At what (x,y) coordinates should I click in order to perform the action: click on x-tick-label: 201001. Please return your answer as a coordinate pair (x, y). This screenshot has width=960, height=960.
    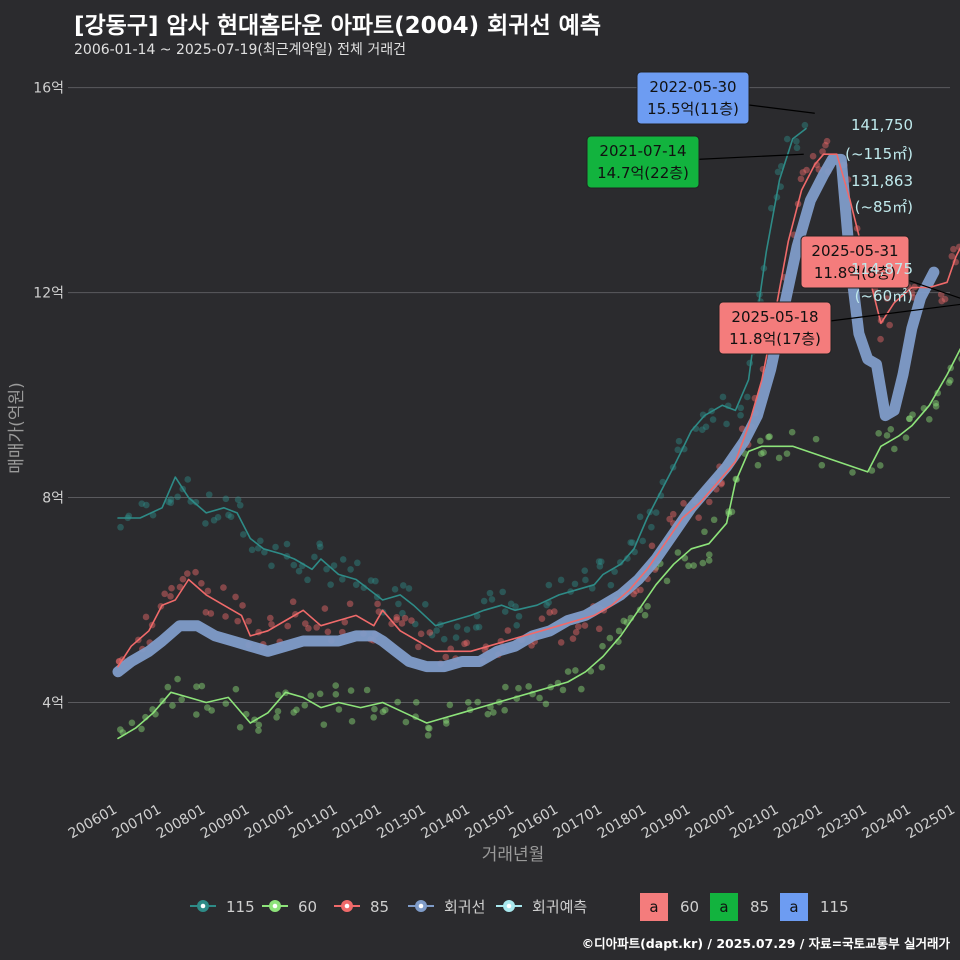
    Looking at the image, I should click on (269, 822).